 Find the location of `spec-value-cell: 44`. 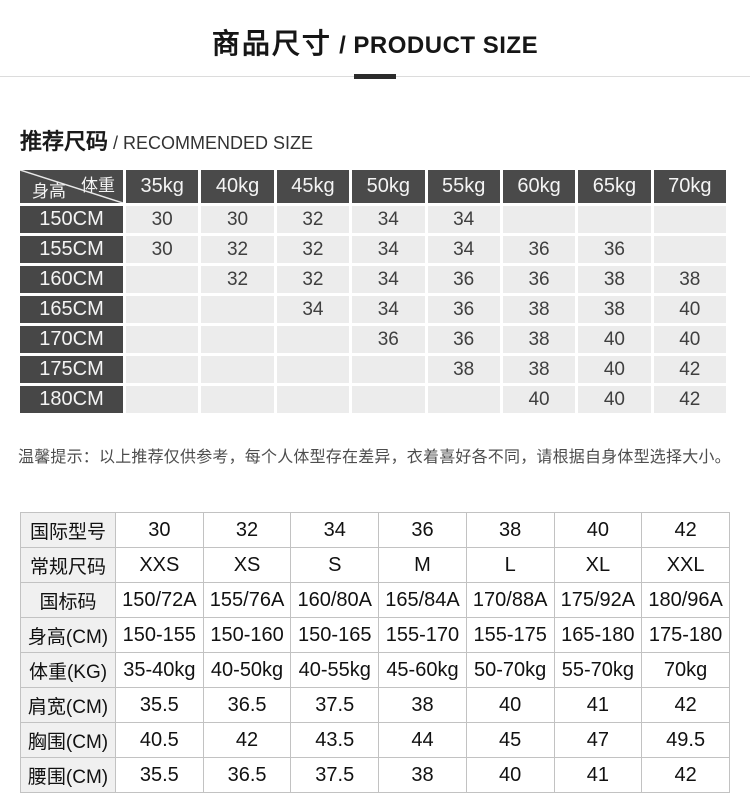

spec-value-cell: 44 is located at coordinates (422, 740).